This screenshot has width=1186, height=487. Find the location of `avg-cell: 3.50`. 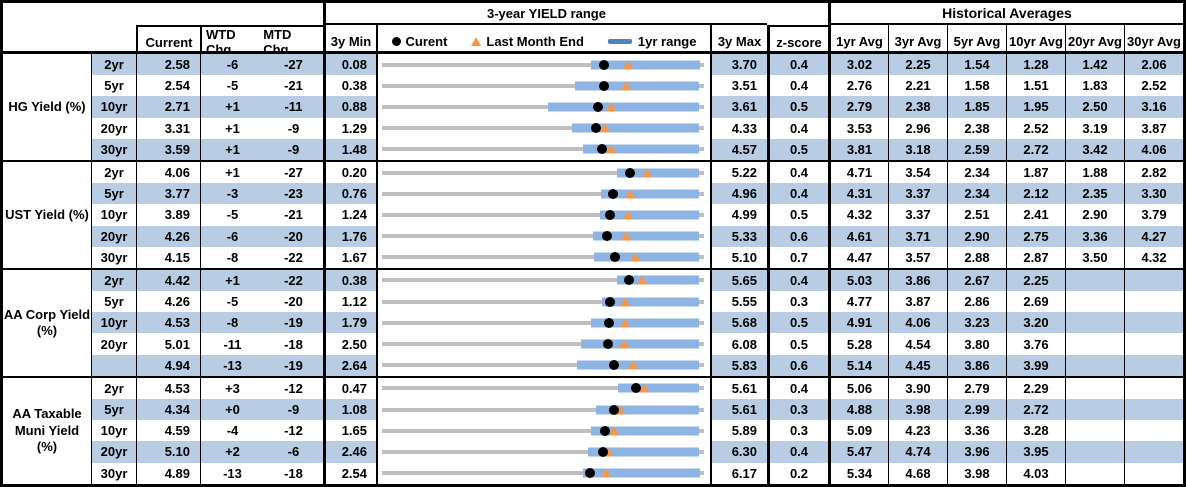

avg-cell: 3.50 is located at coordinates (1094, 257).